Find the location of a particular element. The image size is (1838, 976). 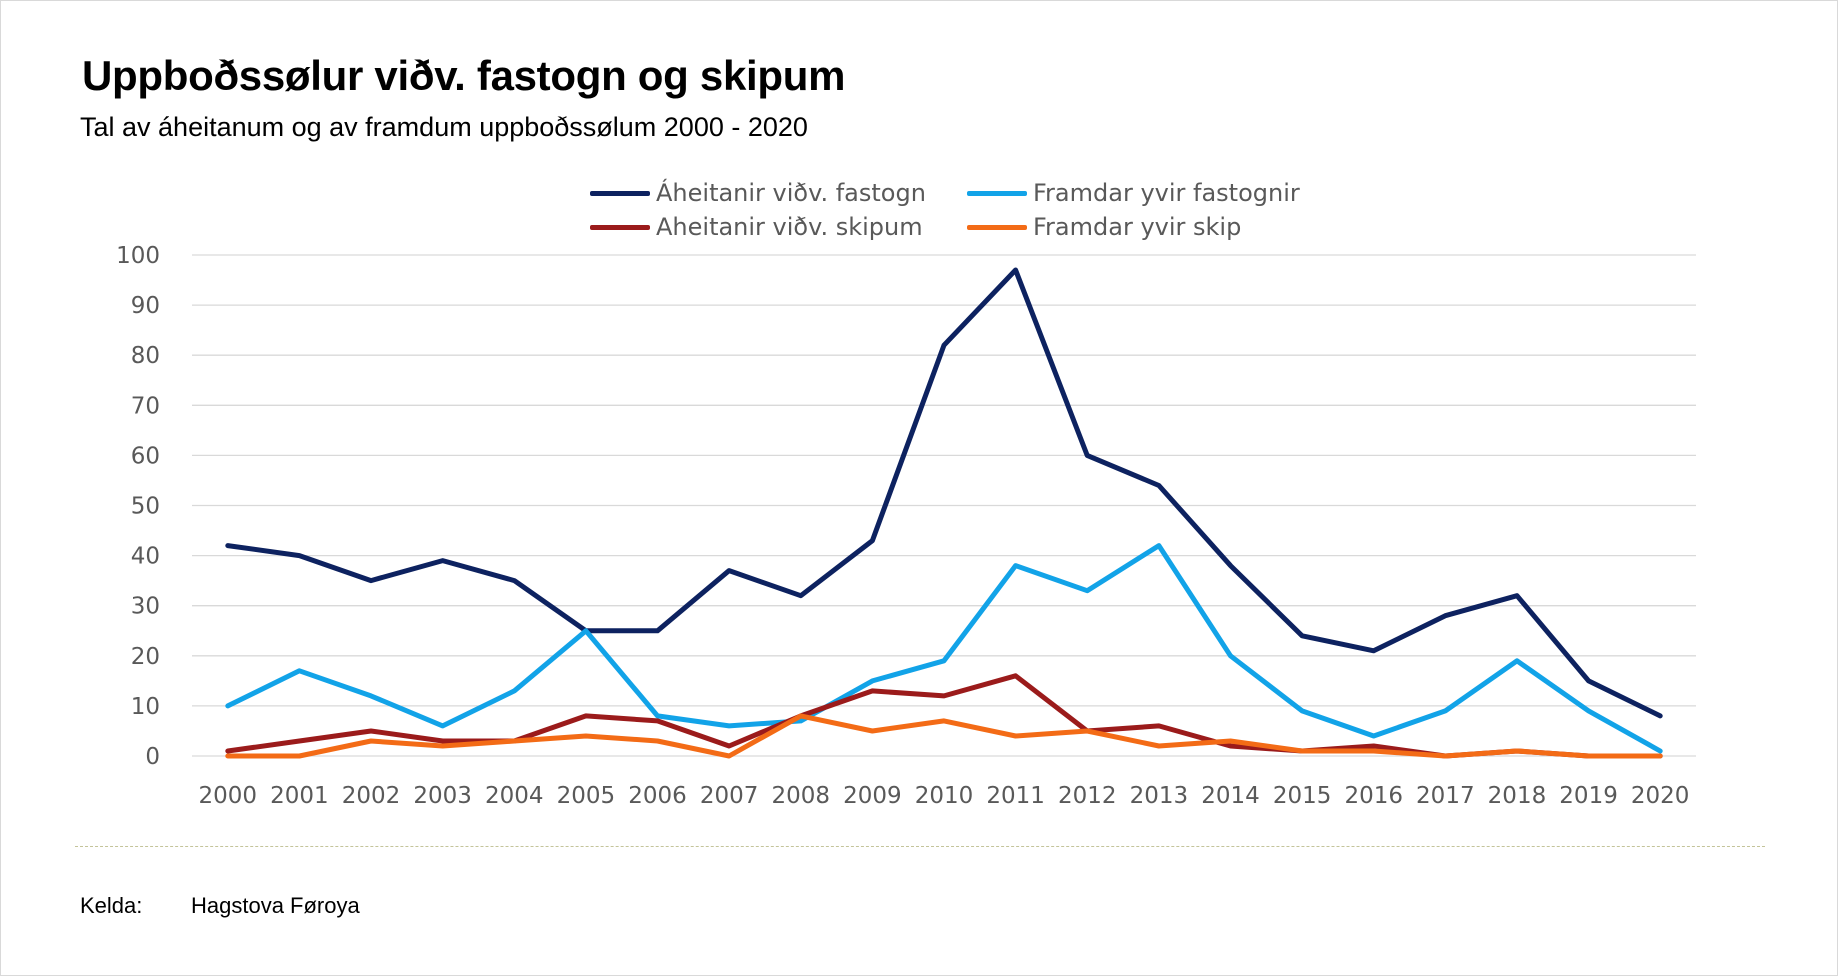

legend-item-aheitanir-fastogn: Áheitanir viðv. fastogn is located at coordinates (758, 193).